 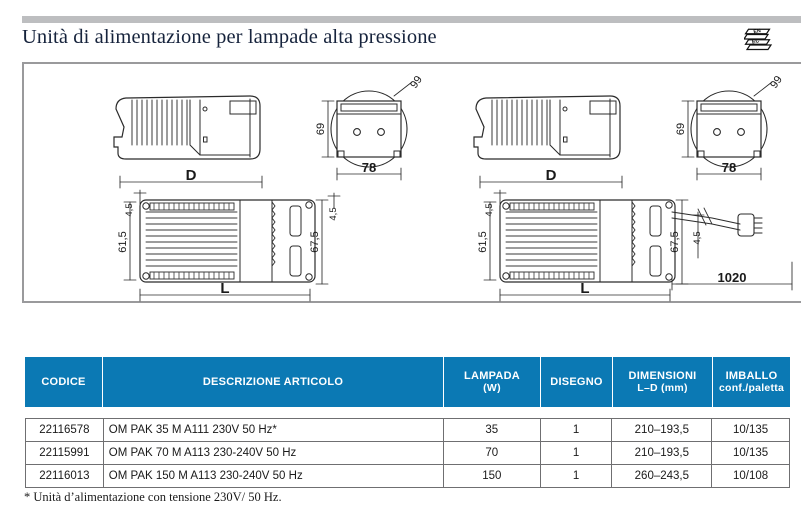 What do you see at coordinates (491, 430) in the screenshot?
I see `cell-lampada: 35` at bounding box center [491, 430].